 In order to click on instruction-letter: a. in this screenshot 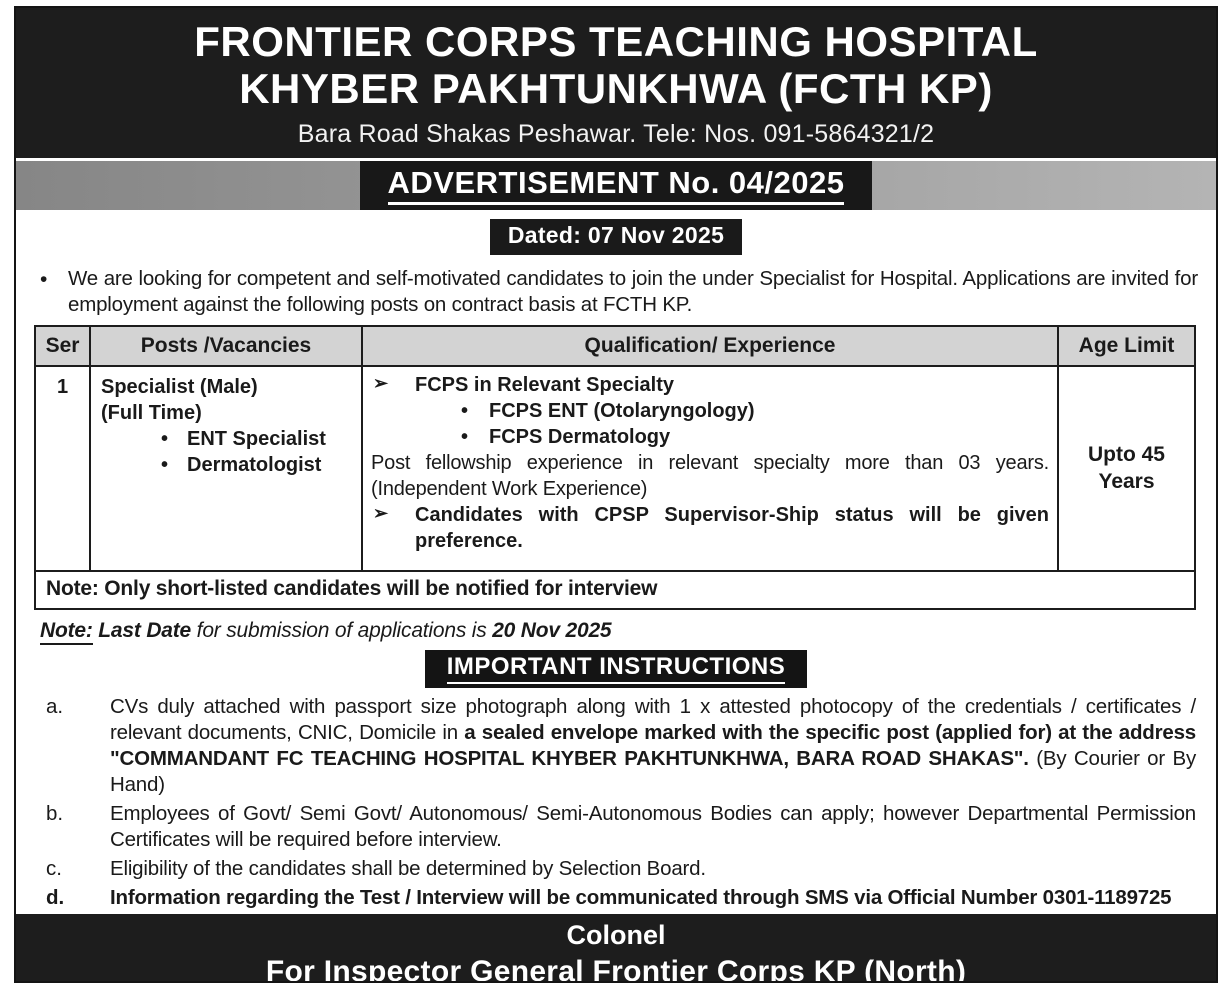, I will do `click(55, 706)`.